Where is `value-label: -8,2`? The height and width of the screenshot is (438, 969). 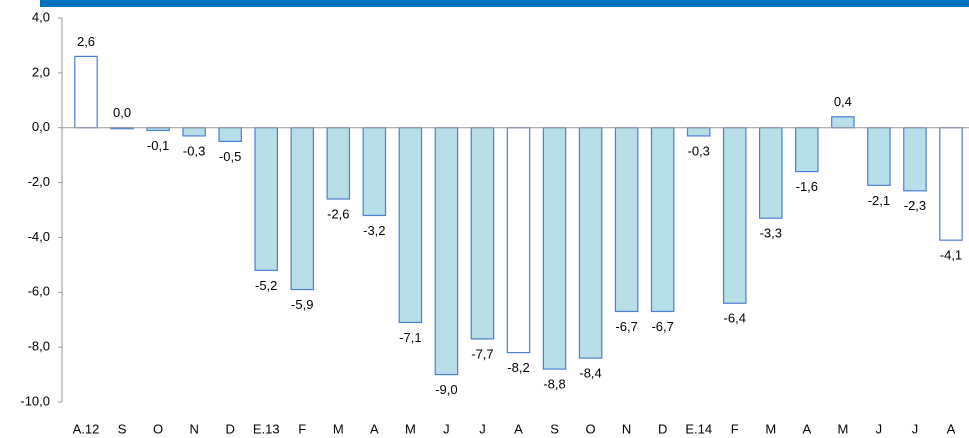
value-label: -8,2 is located at coordinates (518, 367).